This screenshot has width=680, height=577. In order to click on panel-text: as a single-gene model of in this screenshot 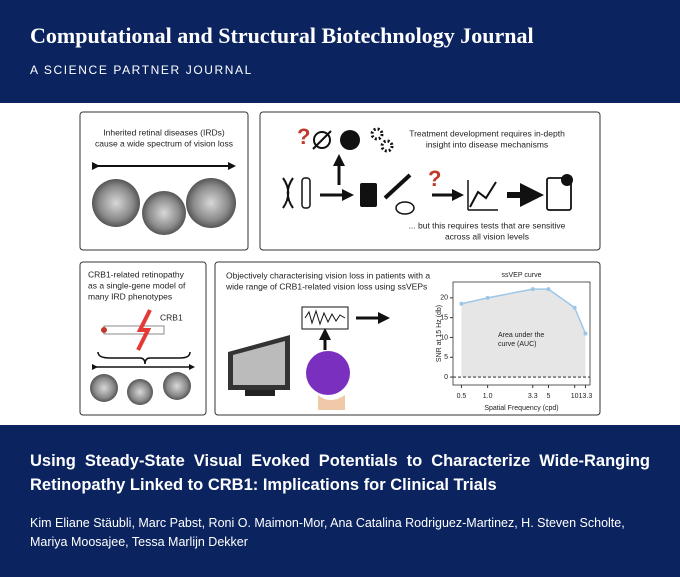, I will do `click(137, 285)`.